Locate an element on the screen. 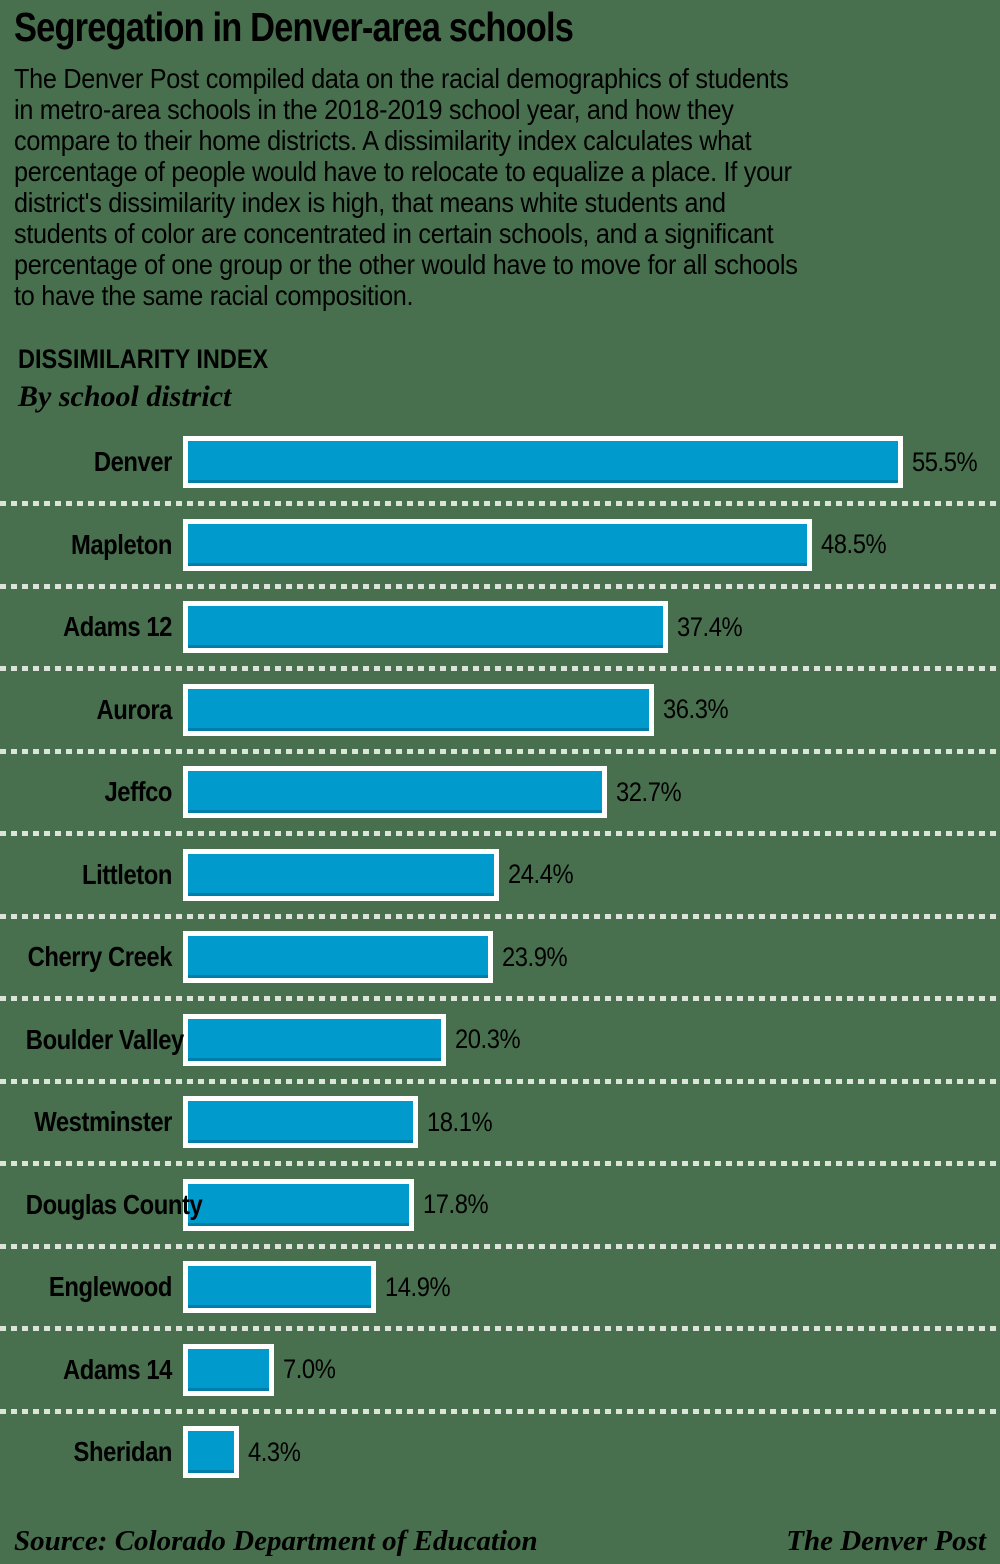  district-label: Jeffco is located at coordinates (138, 792).